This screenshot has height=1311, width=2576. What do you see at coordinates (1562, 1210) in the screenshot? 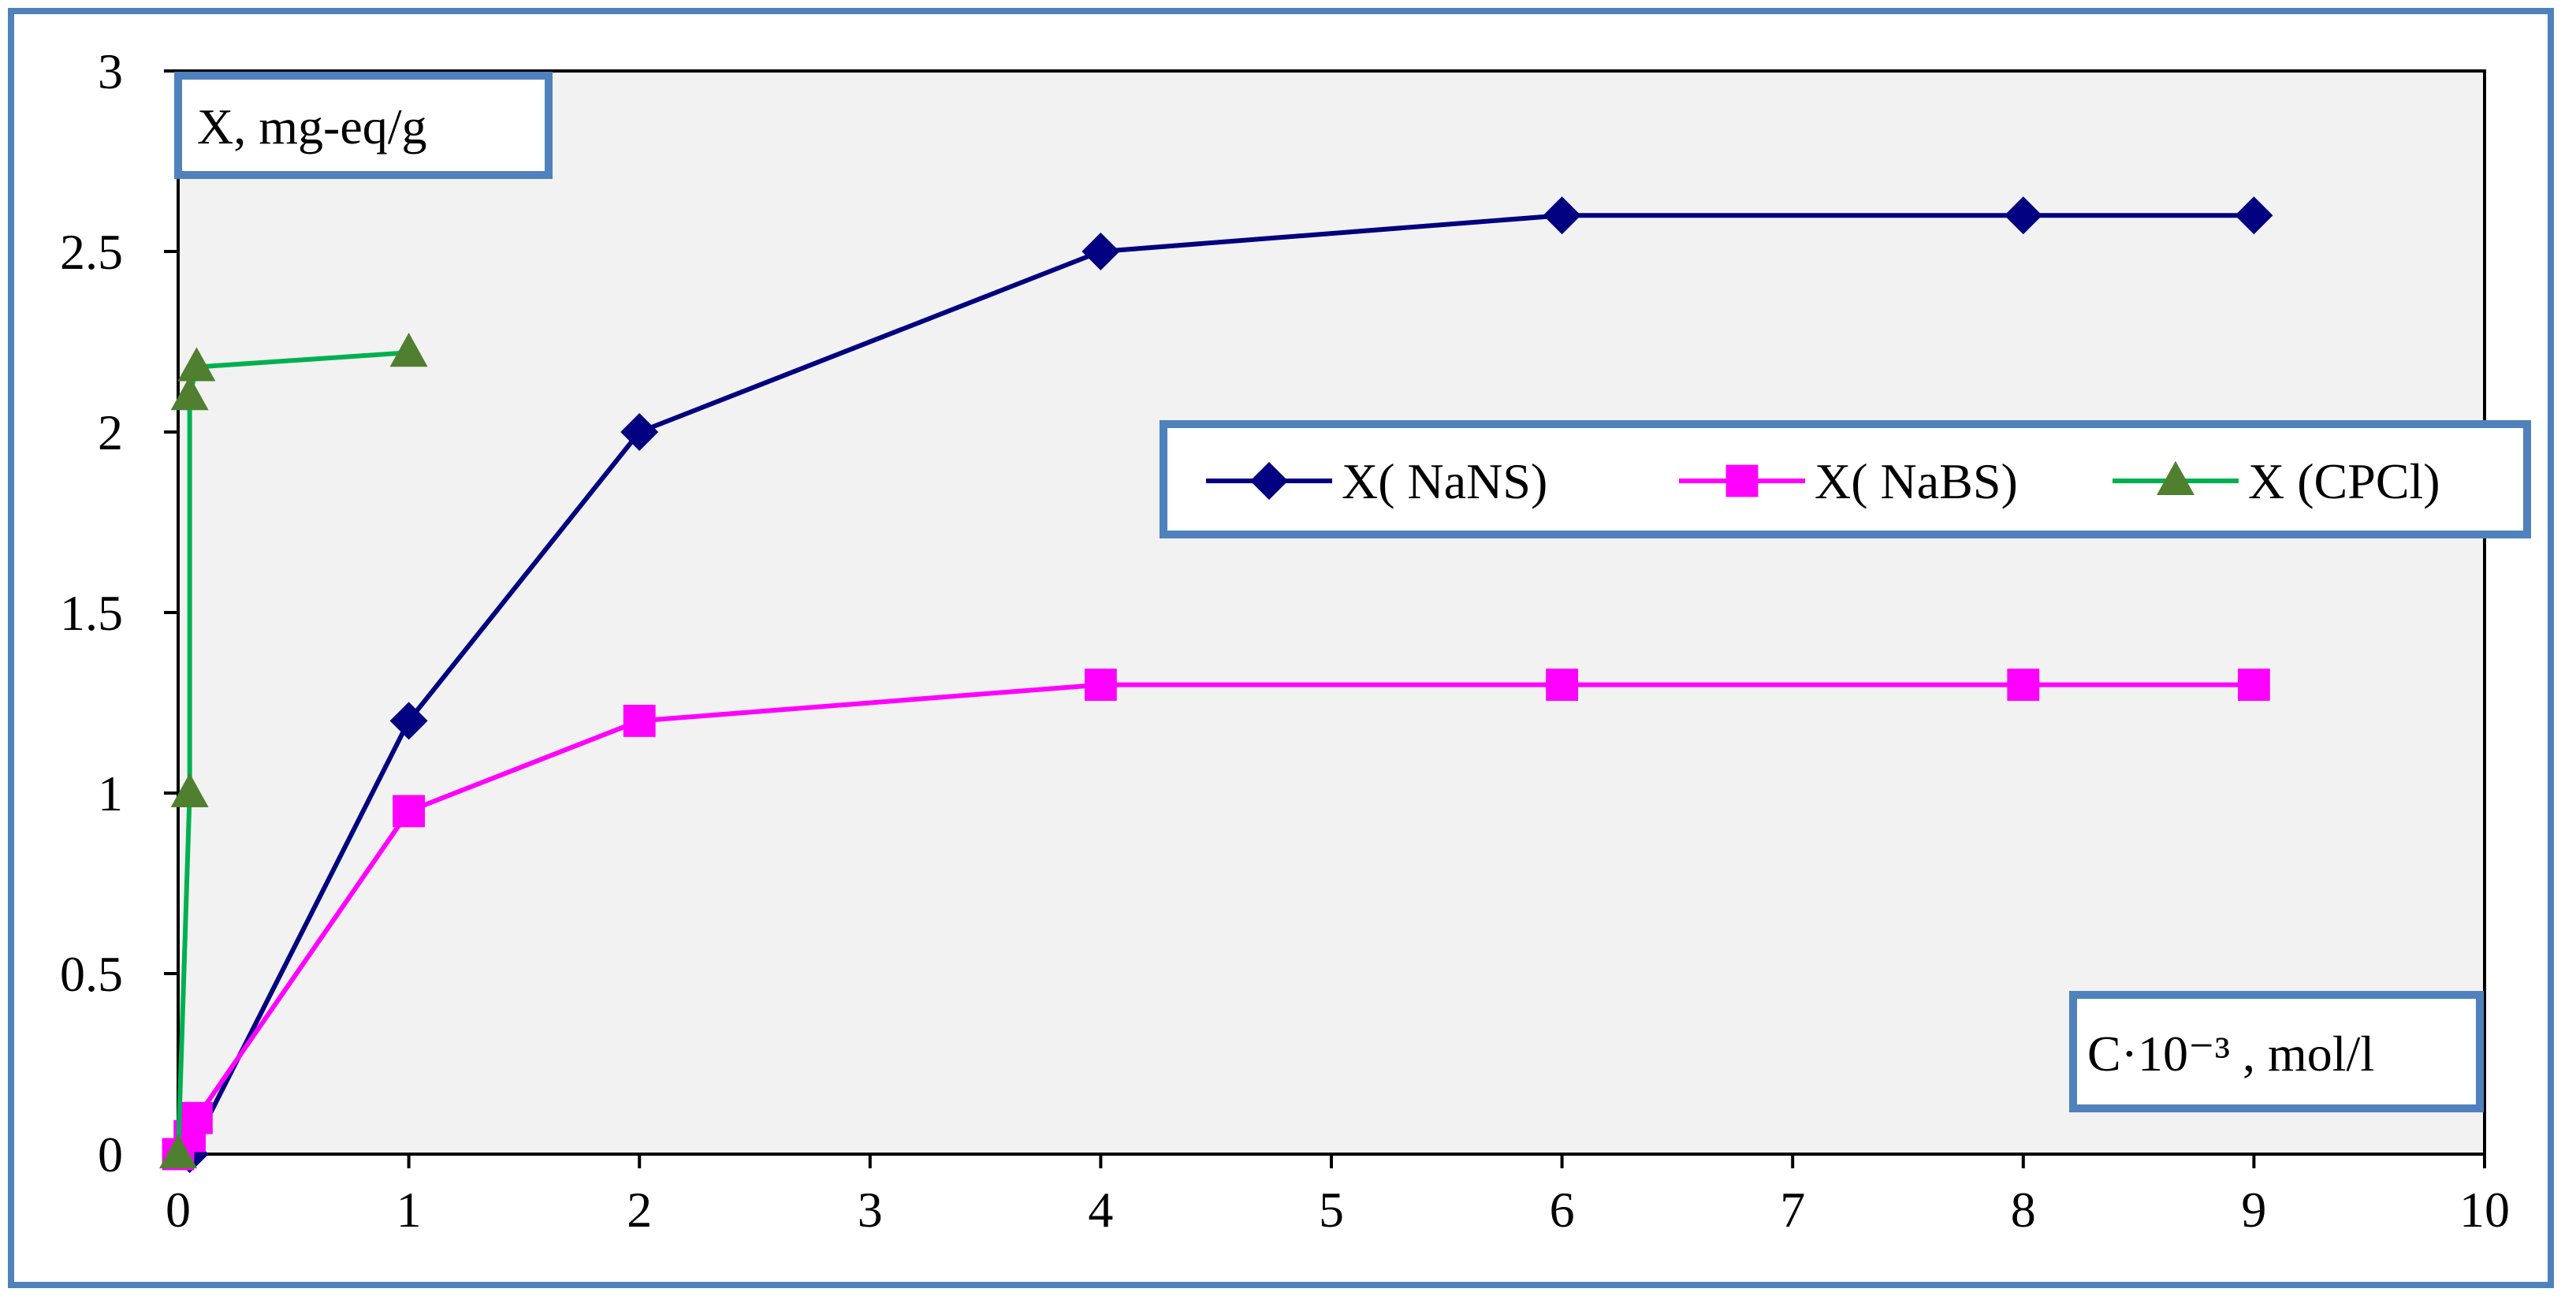
I see `x-tick-label: 6` at bounding box center [1562, 1210].